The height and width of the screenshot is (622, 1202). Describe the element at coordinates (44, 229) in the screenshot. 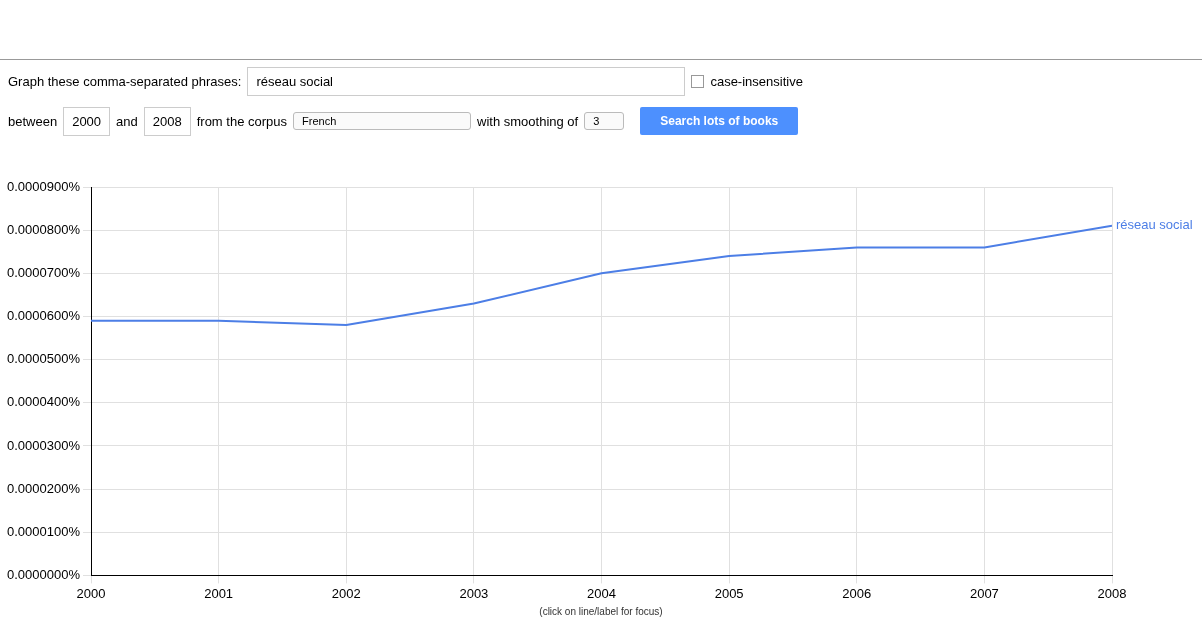

I see `y-tick-label: 0.0000800%` at that location.